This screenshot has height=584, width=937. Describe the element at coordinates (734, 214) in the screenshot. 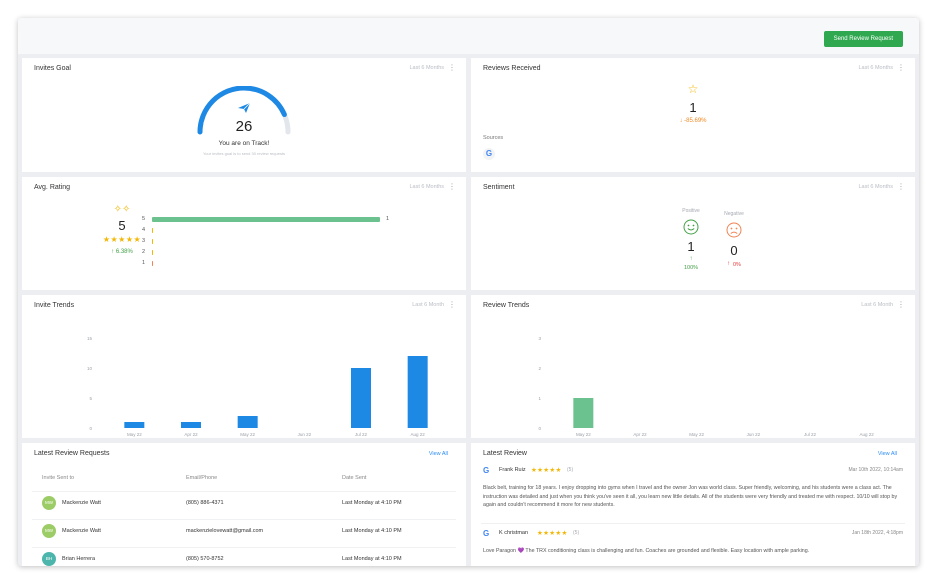

I see `negative-label: Negative` at that location.